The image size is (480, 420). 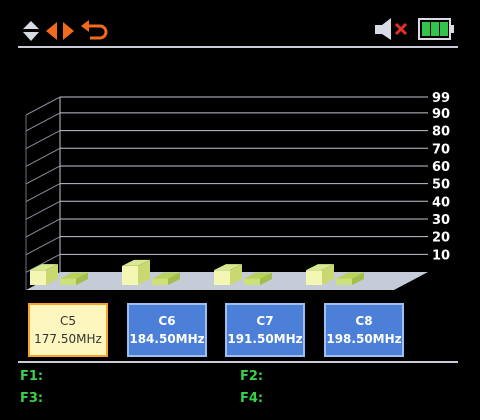 What do you see at coordinates (32, 376) in the screenshot?
I see `f1-label: F1:` at bounding box center [32, 376].